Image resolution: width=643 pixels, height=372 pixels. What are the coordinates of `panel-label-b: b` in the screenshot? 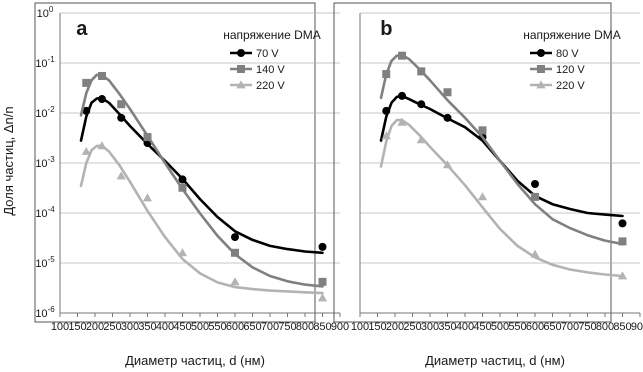 It's located at (386, 29).